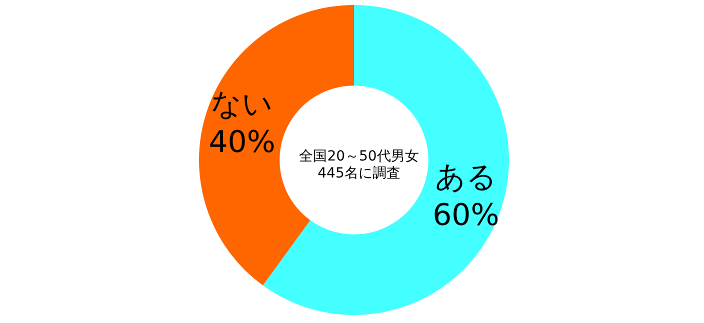  What do you see at coordinates (359, 165) in the screenshot?
I see `text: 全国20～50代男女 445名に調査` at bounding box center [359, 165].